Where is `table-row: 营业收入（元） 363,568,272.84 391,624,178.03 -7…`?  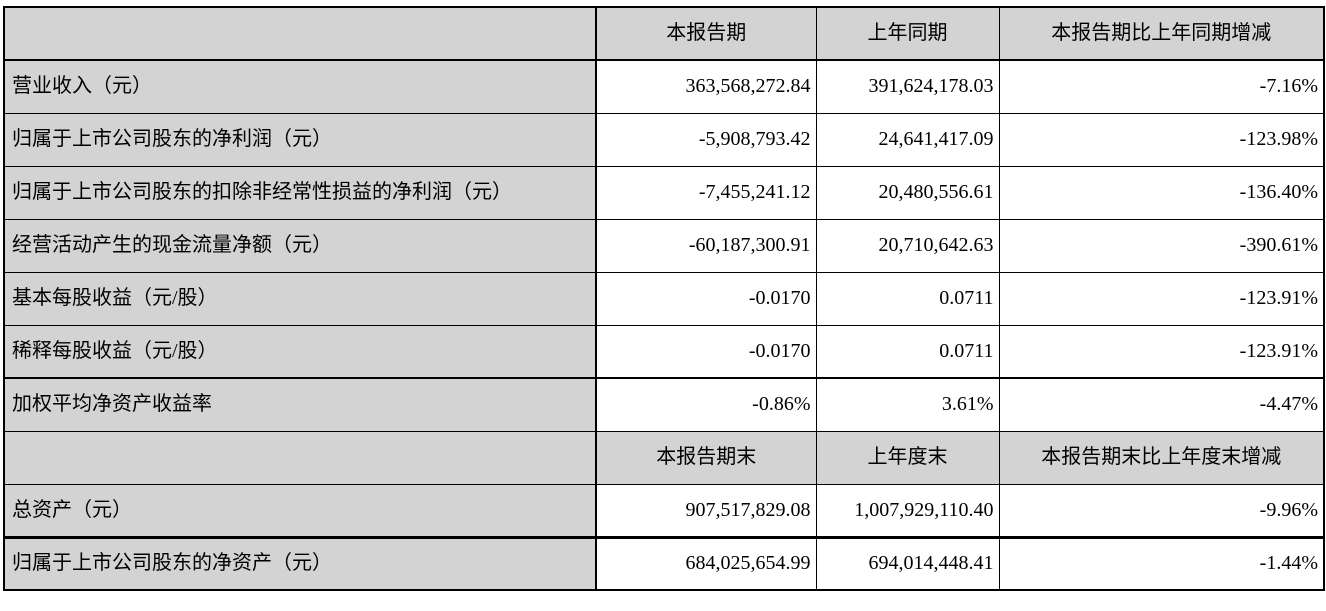
table-row: 营业收入（元） 363,568,272.84 391,624,178.03 -7… is located at coordinates (664, 86).